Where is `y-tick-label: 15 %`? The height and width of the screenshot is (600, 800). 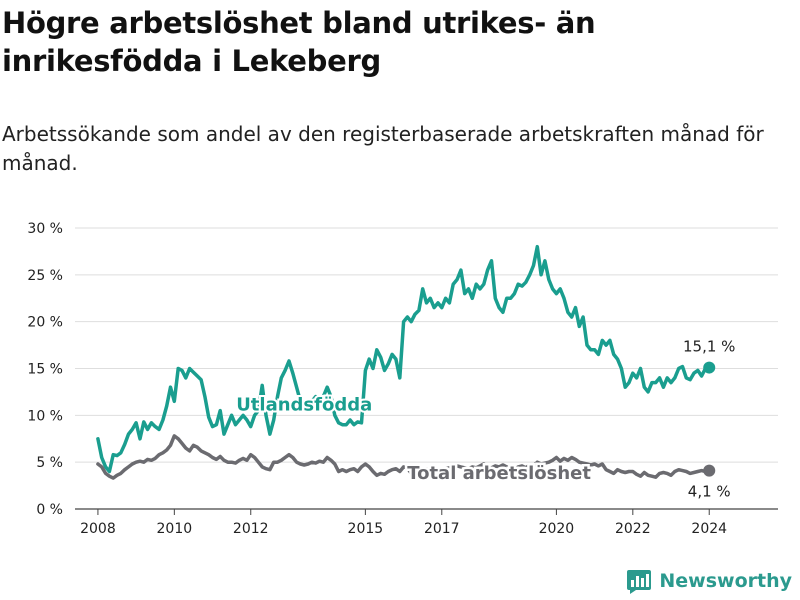
y-tick-label: 15 % is located at coordinates (45, 370).